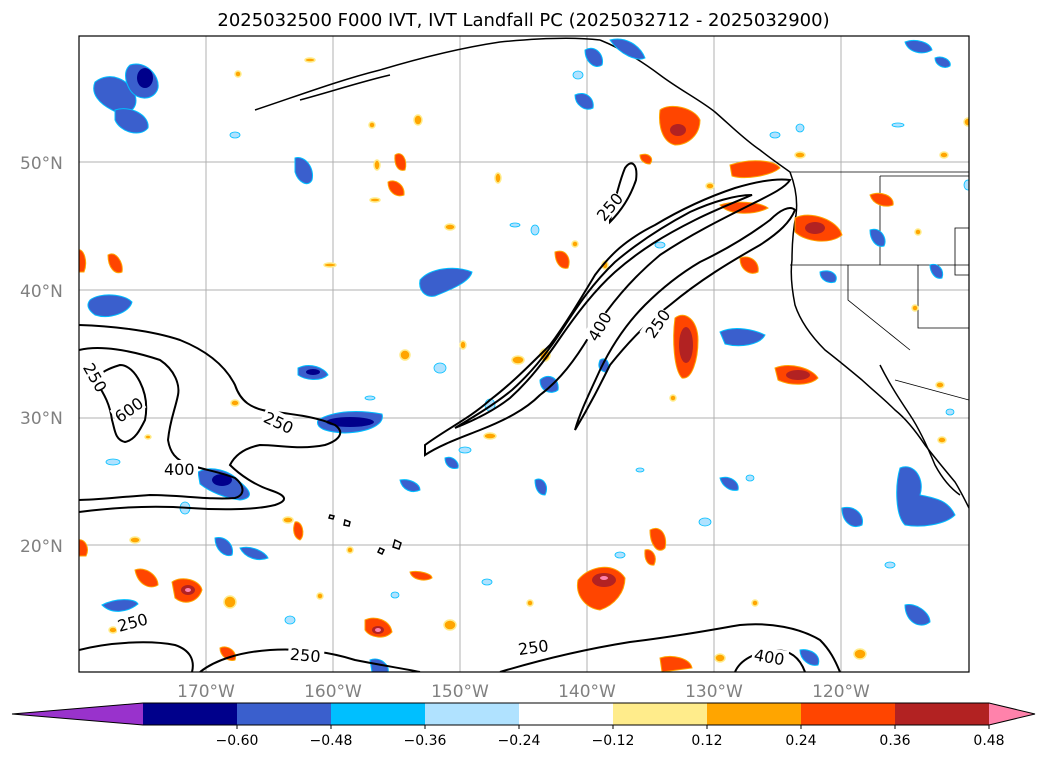  I want to click on colorbar-extend-max, so click(1012, 714).